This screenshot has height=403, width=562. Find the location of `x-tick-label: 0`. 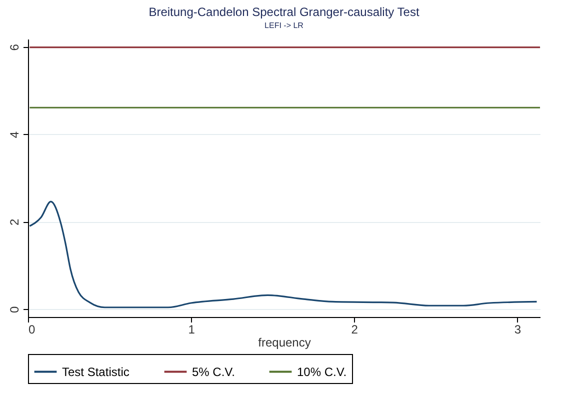

x-tick-label: 0 is located at coordinates (32, 329).